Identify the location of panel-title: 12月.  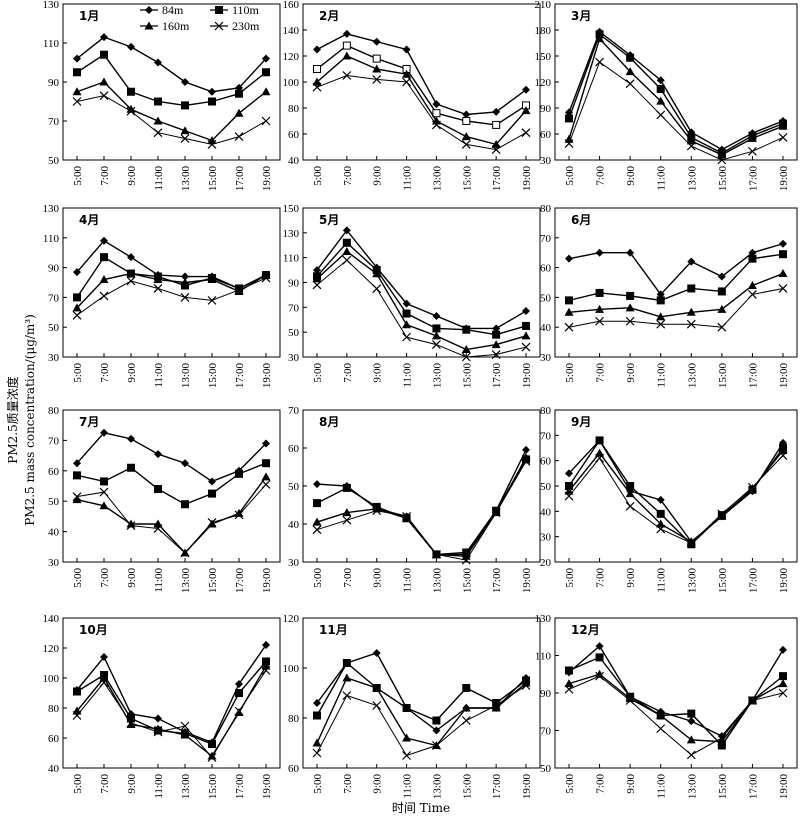
(585, 630).